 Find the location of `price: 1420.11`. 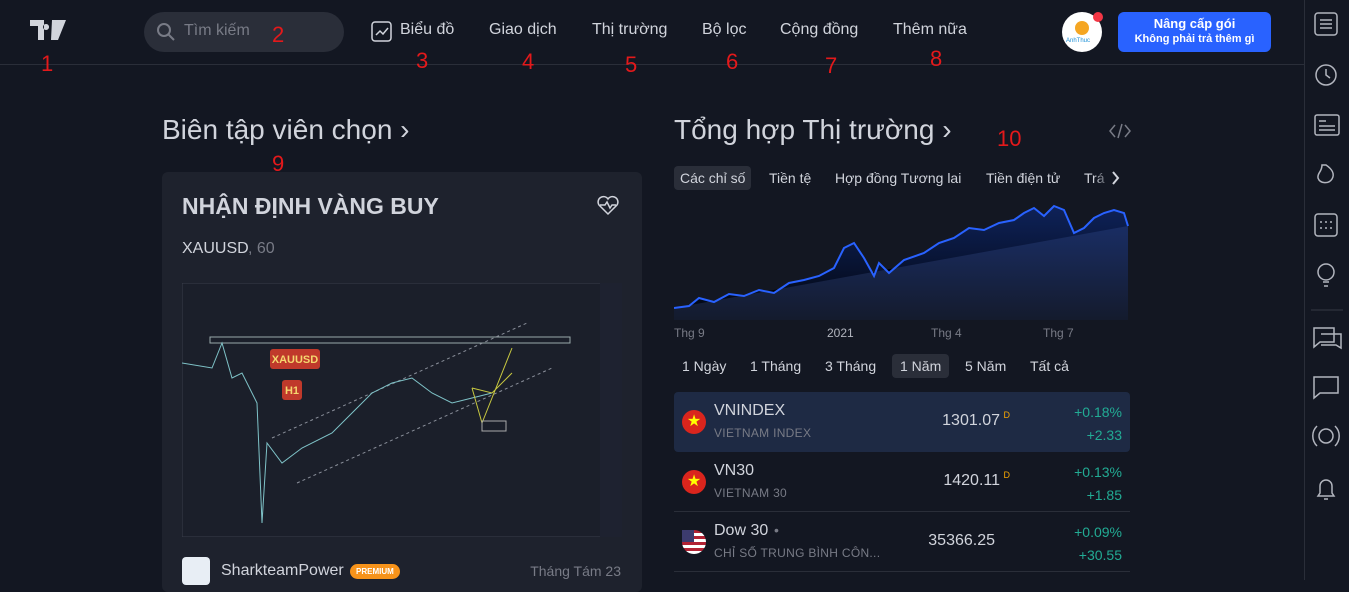

price: 1420.11 is located at coordinates (971, 480).